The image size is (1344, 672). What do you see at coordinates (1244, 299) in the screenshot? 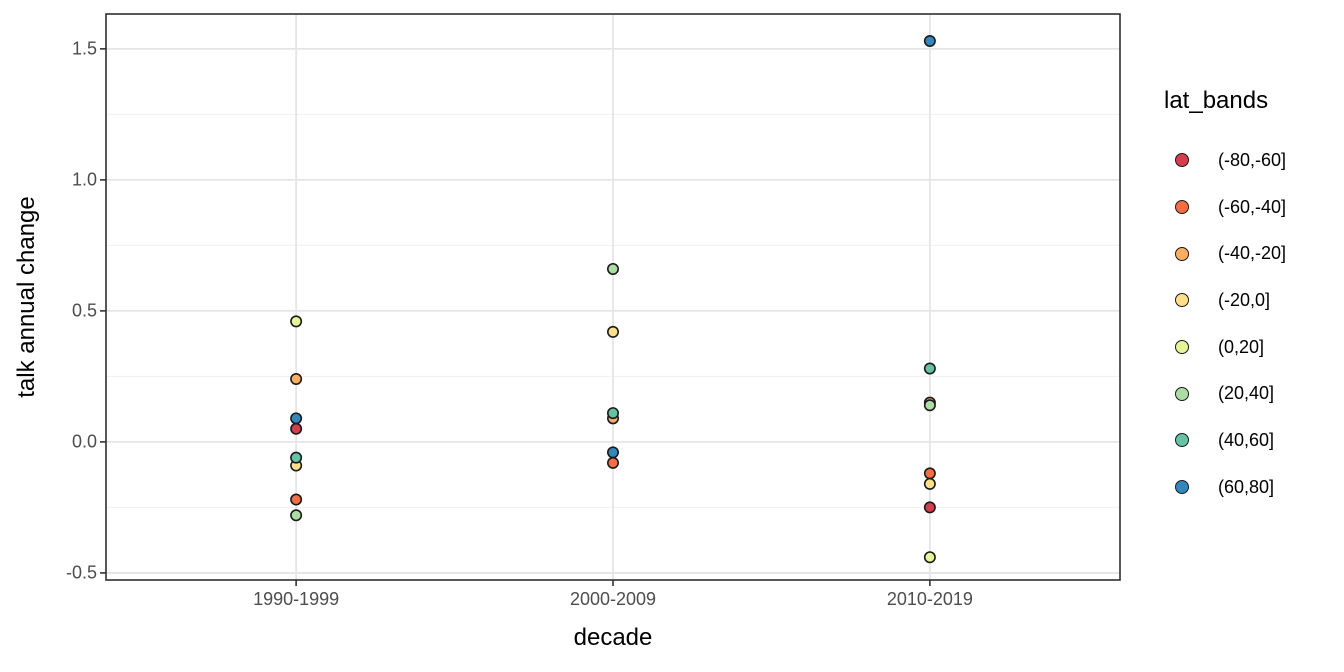
I see `legend-label: (-20,0]` at bounding box center [1244, 299].